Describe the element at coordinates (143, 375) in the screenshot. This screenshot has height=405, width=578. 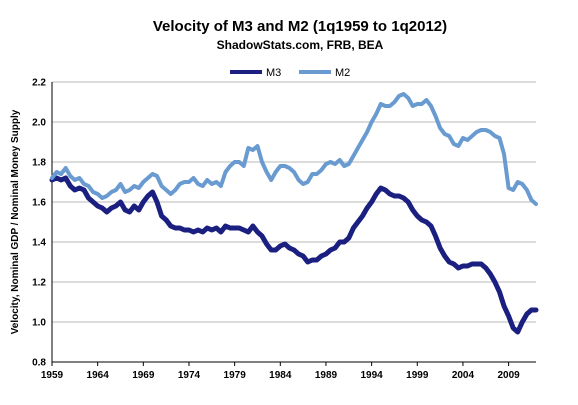
I see `x-tick-label: 1969` at that location.